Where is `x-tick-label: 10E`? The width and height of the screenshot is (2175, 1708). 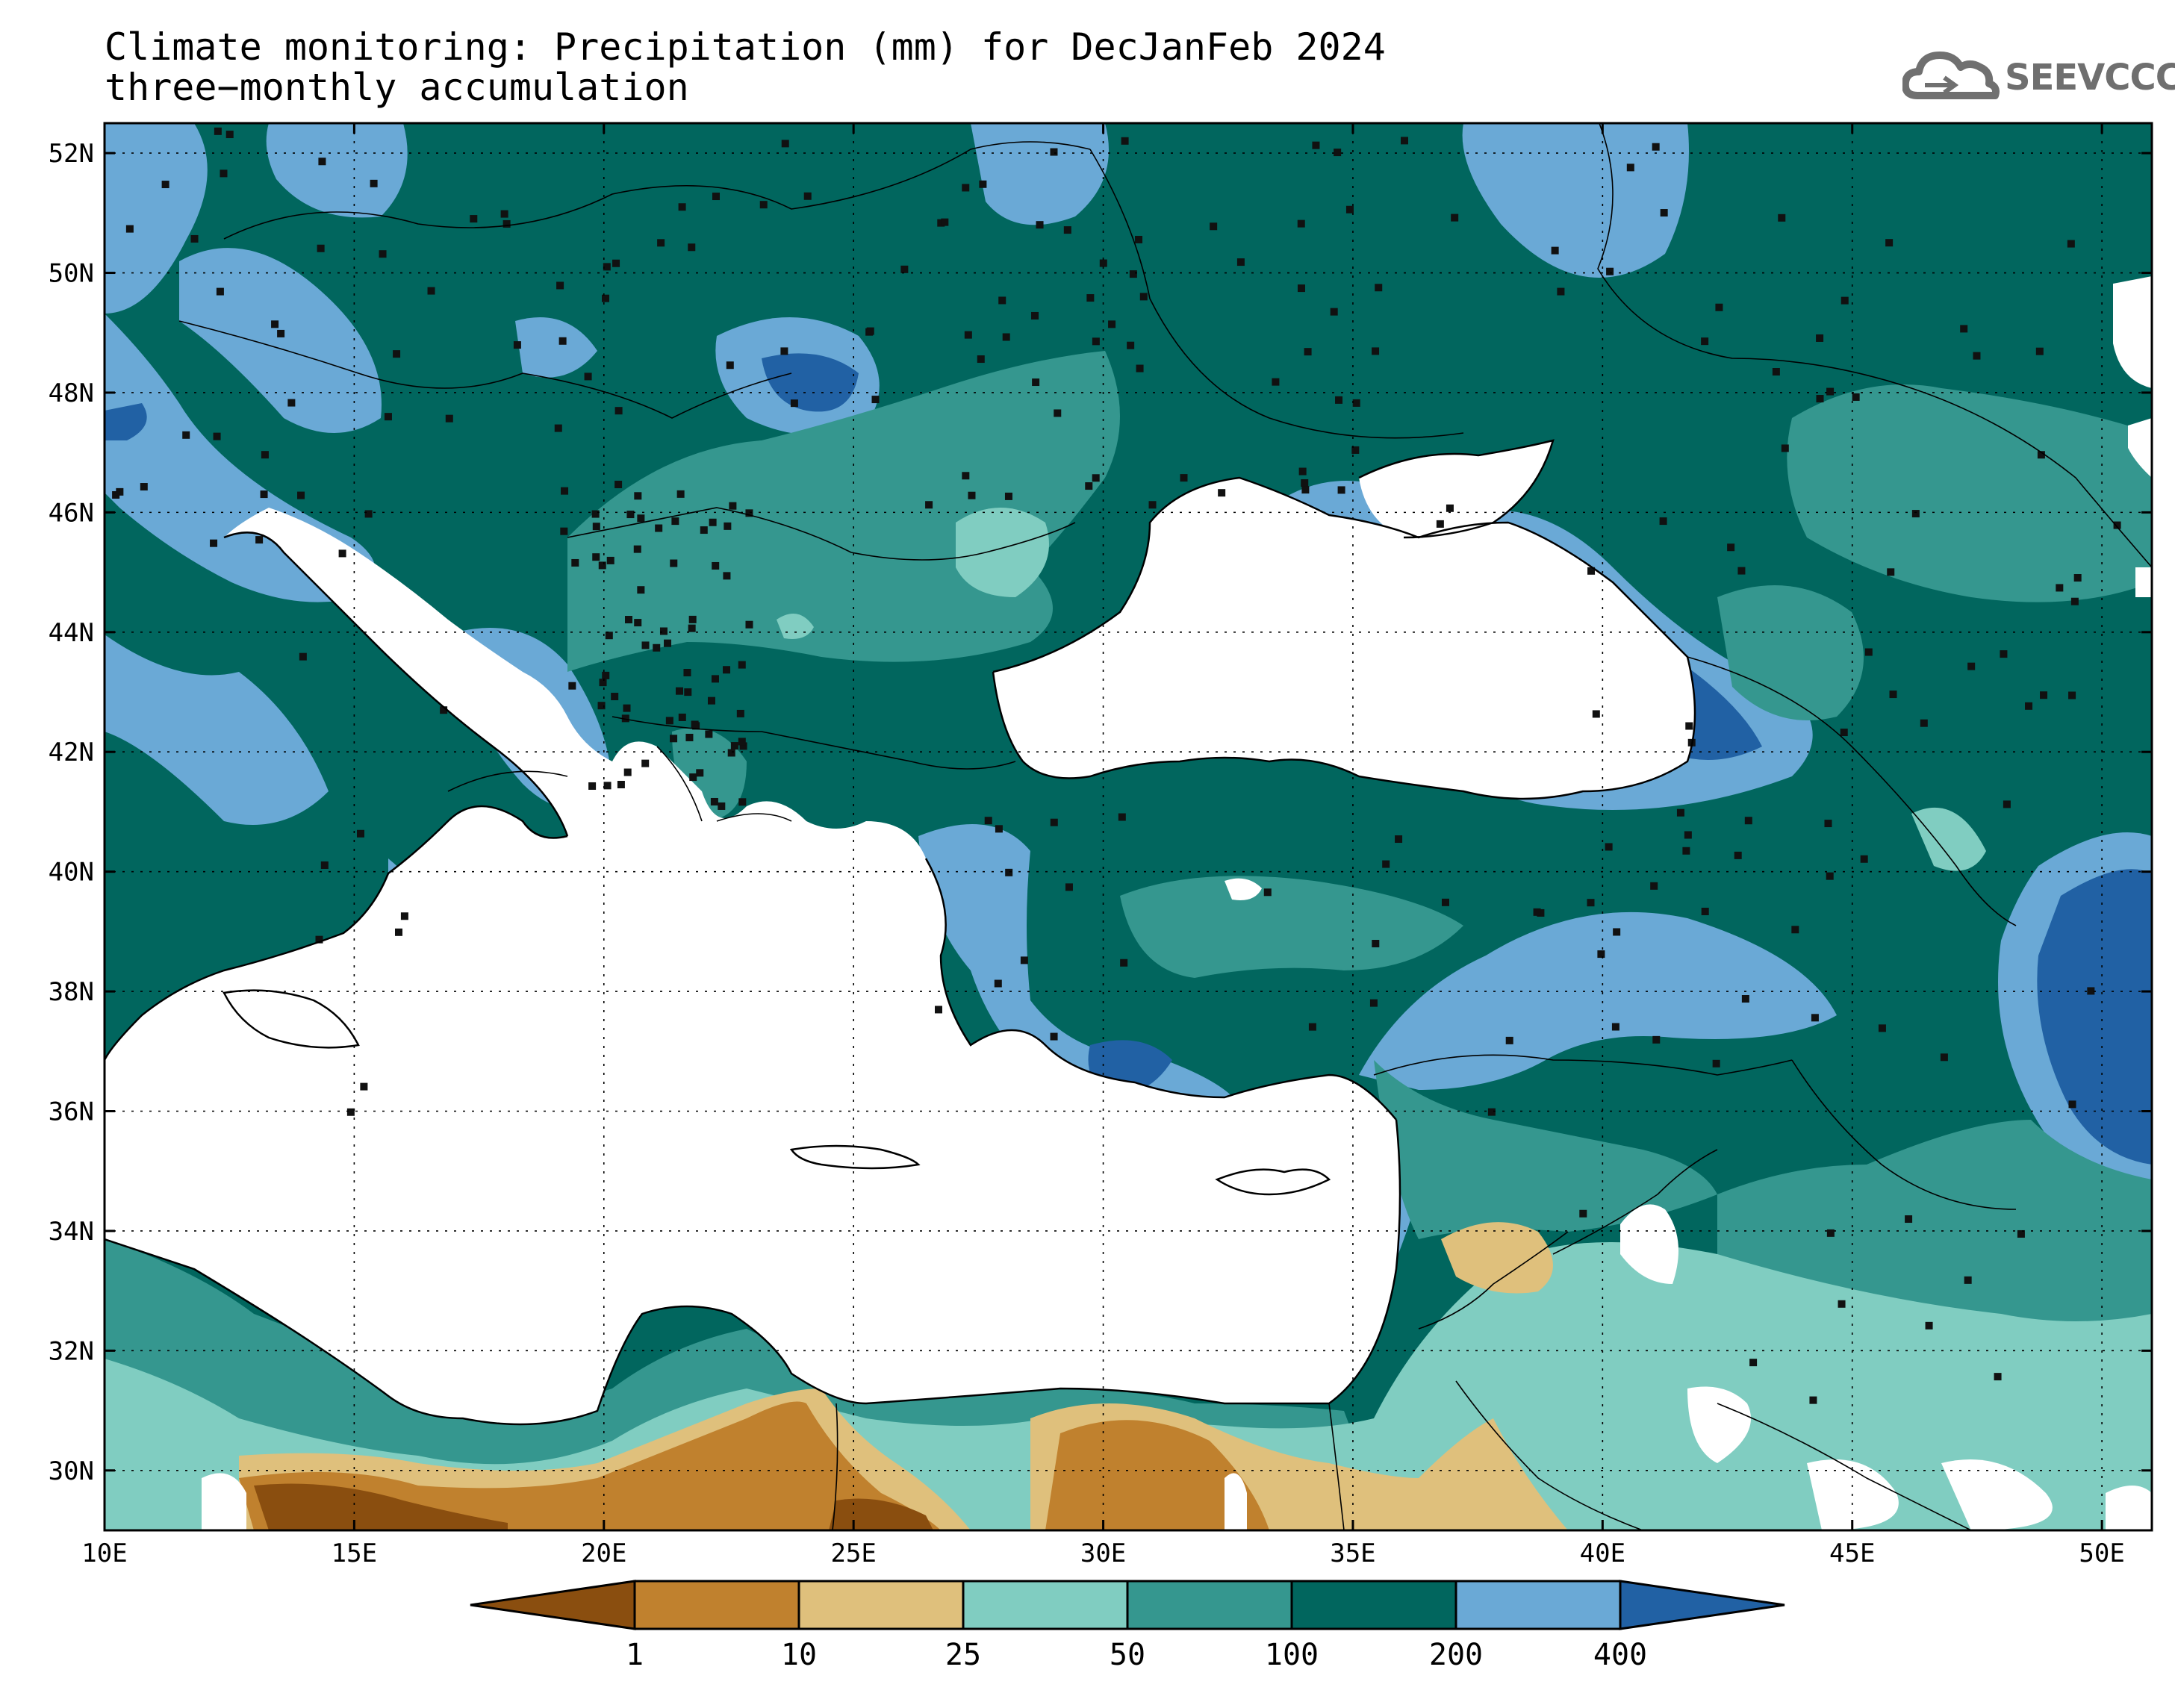 x-tick-label: 10E is located at coordinates (104, 1553).